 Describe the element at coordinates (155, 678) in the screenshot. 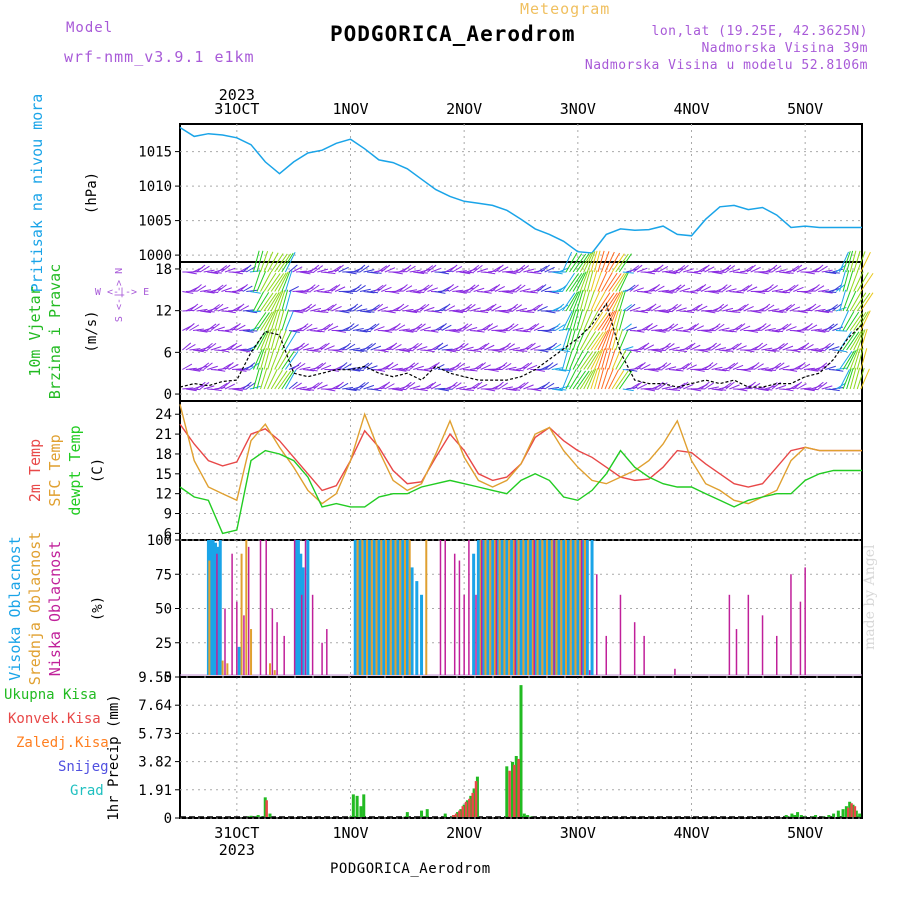

I see `precip-tick-label: 9.55` at that location.